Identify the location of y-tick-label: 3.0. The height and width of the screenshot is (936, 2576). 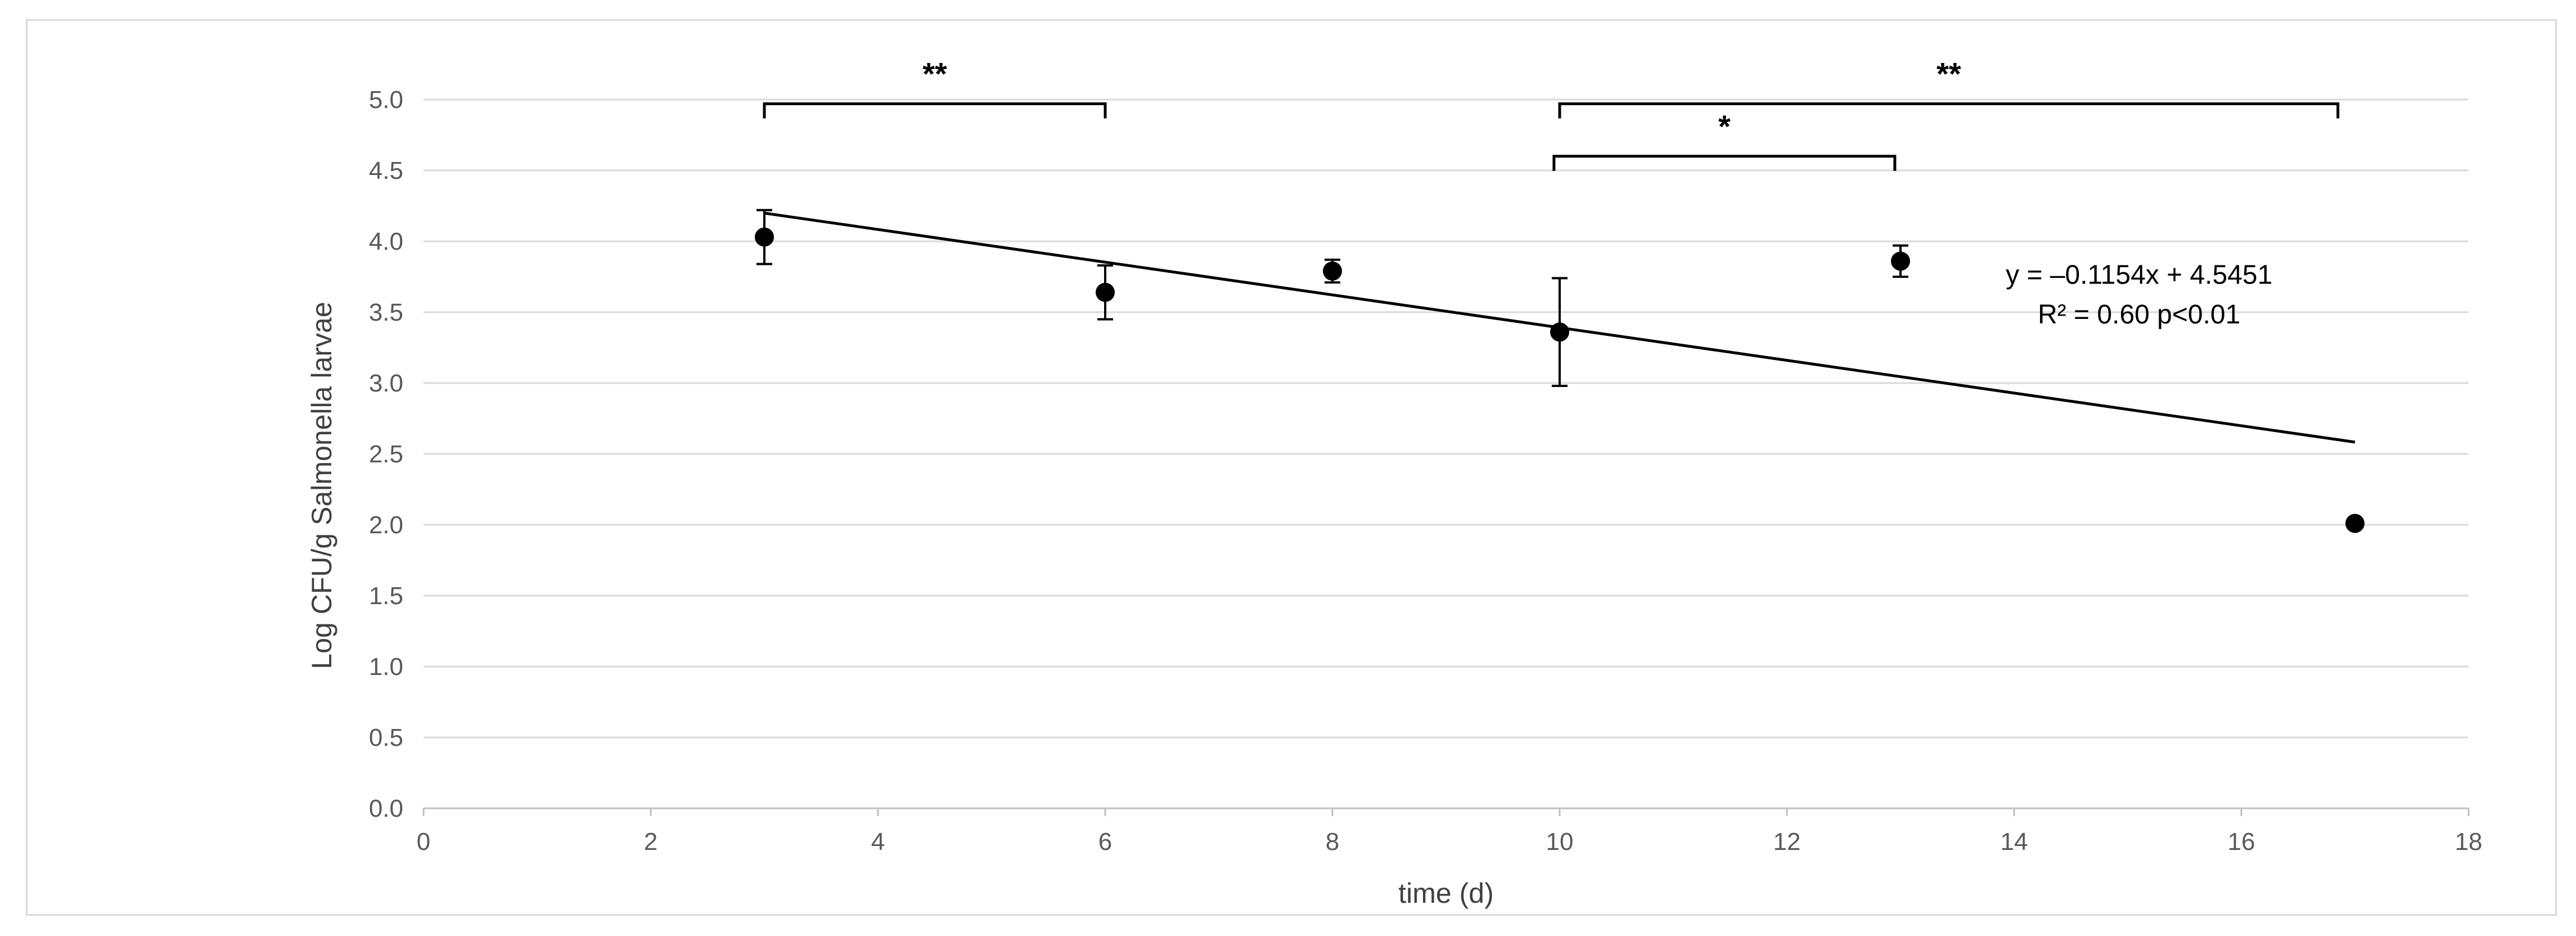
(386, 383).